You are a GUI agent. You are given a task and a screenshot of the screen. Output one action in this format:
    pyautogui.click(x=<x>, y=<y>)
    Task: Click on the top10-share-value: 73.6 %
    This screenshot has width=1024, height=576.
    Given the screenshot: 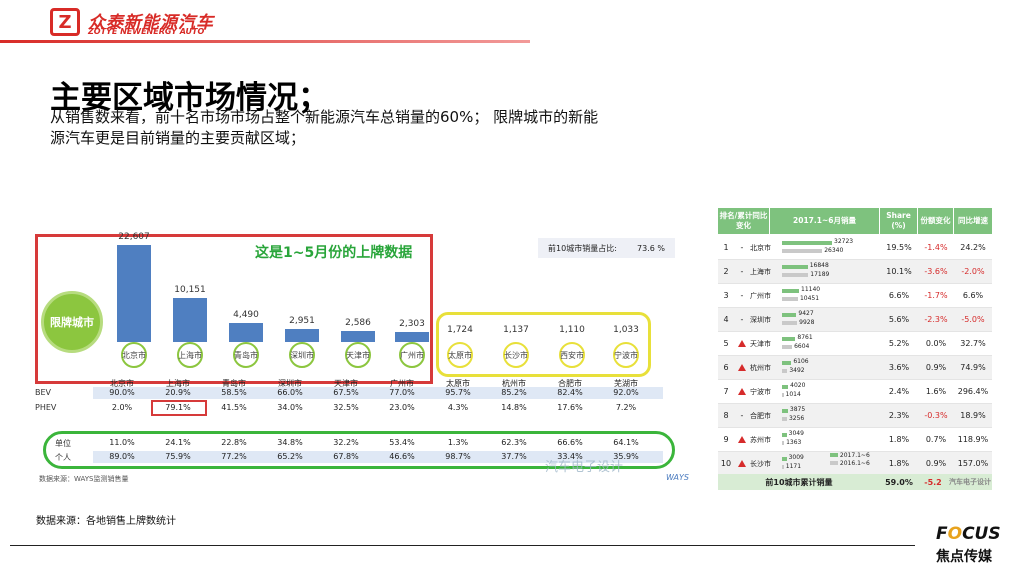 What is the action you would take?
    pyautogui.click(x=650, y=248)
    